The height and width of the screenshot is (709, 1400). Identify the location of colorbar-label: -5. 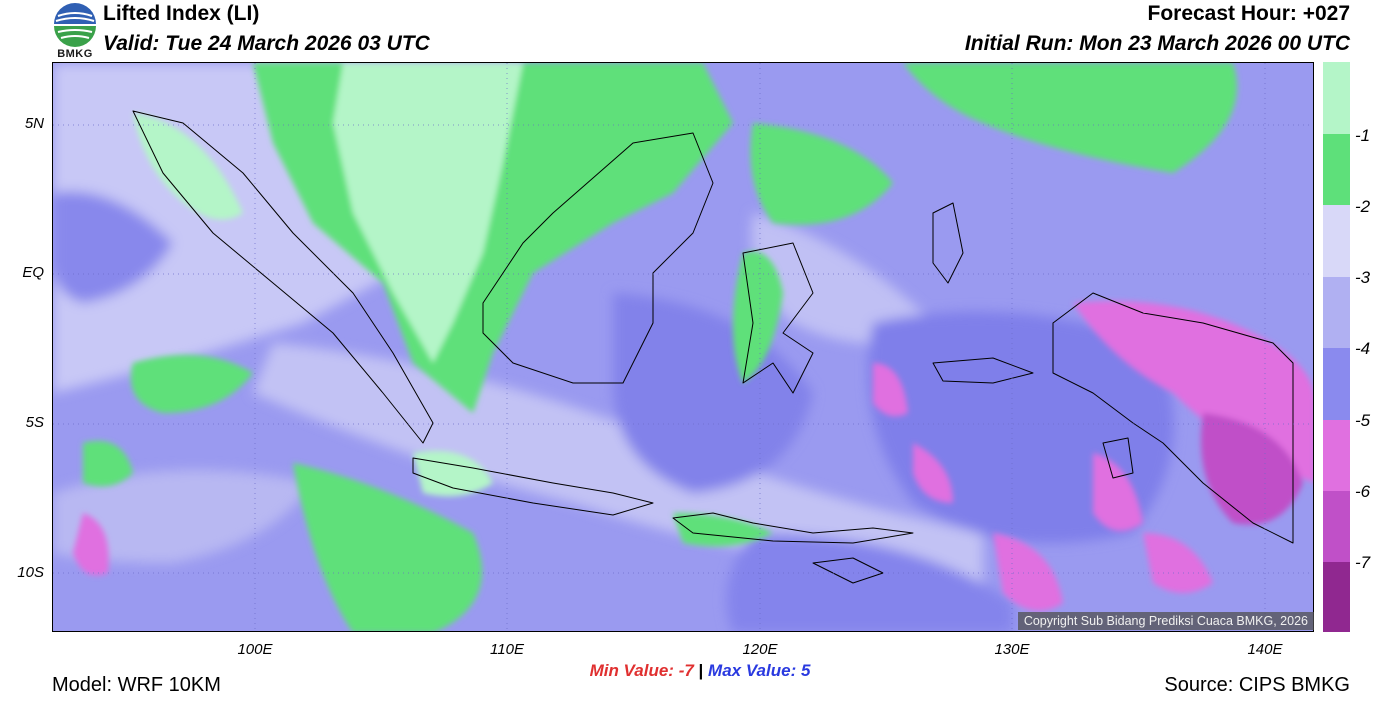
(1363, 420).